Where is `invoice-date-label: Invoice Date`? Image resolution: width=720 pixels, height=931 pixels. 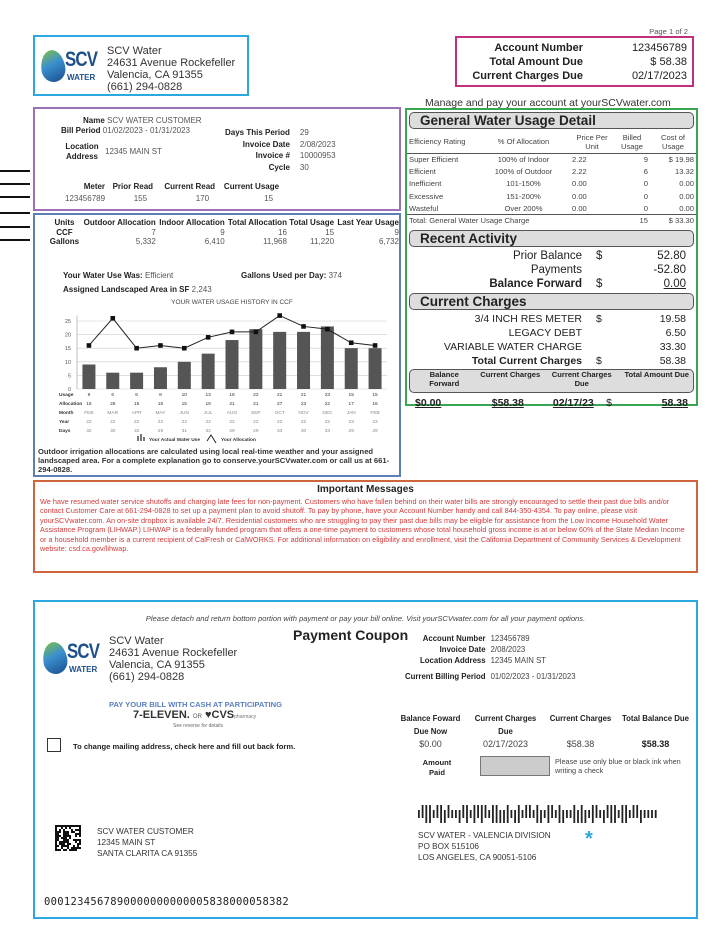
invoice-date-label: Invoice Date is located at coordinates (266, 144).